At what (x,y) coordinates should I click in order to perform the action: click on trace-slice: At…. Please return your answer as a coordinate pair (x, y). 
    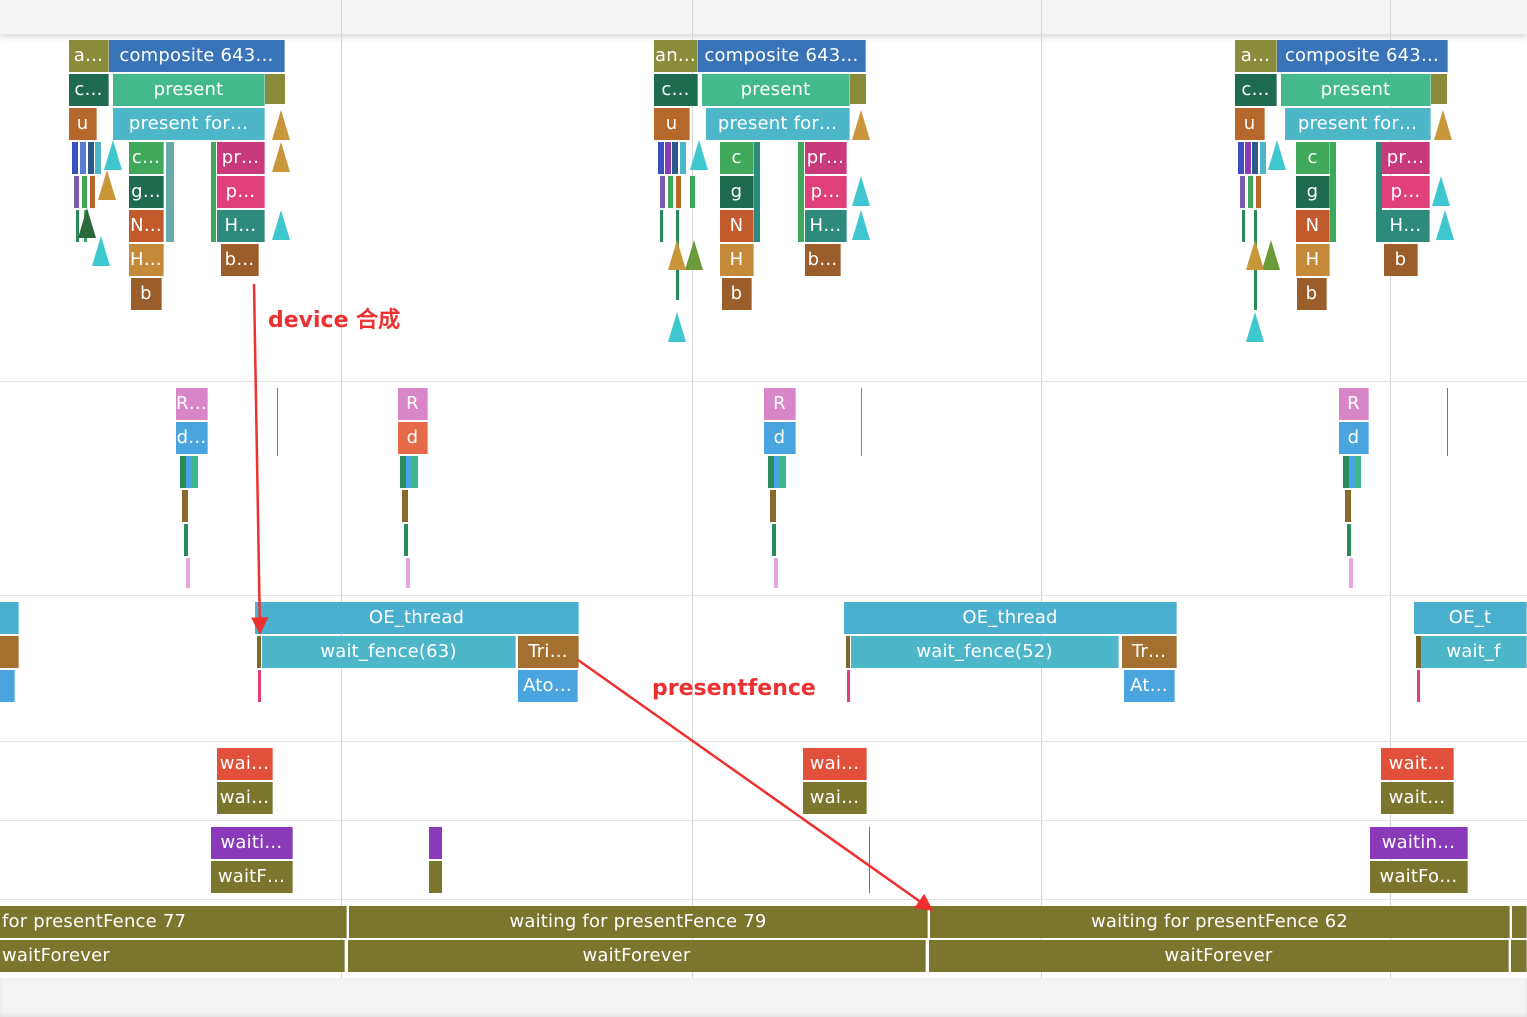
    Looking at the image, I should click on (1149, 686).